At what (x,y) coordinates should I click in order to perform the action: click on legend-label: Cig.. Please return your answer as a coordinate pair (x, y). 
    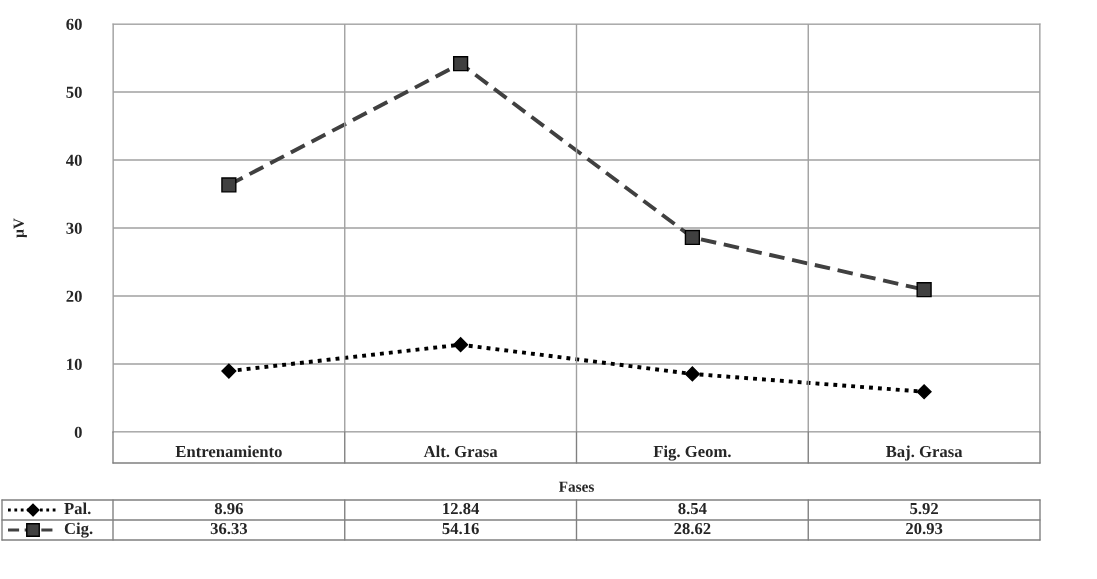
    Looking at the image, I should click on (78, 530).